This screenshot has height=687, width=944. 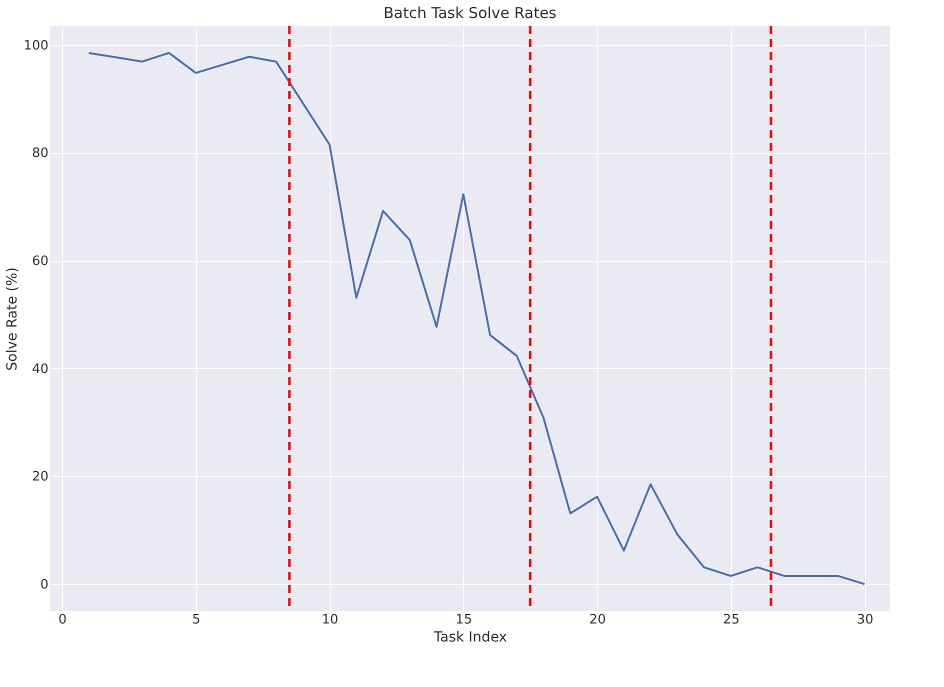 I want to click on x-tick-label: 15, so click(x=464, y=620).